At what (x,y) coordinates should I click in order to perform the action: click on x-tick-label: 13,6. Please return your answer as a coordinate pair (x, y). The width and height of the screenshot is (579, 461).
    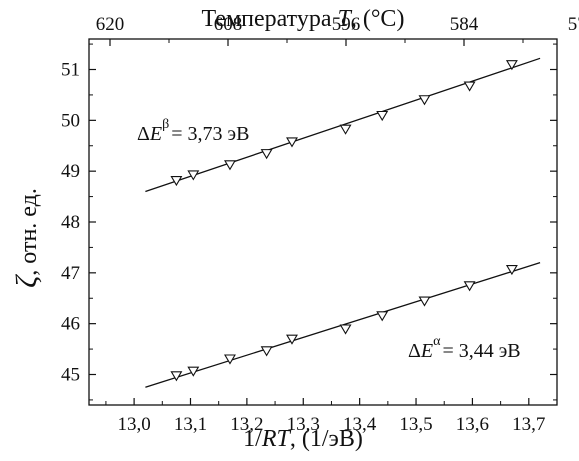
    Looking at the image, I should click on (472, 424).